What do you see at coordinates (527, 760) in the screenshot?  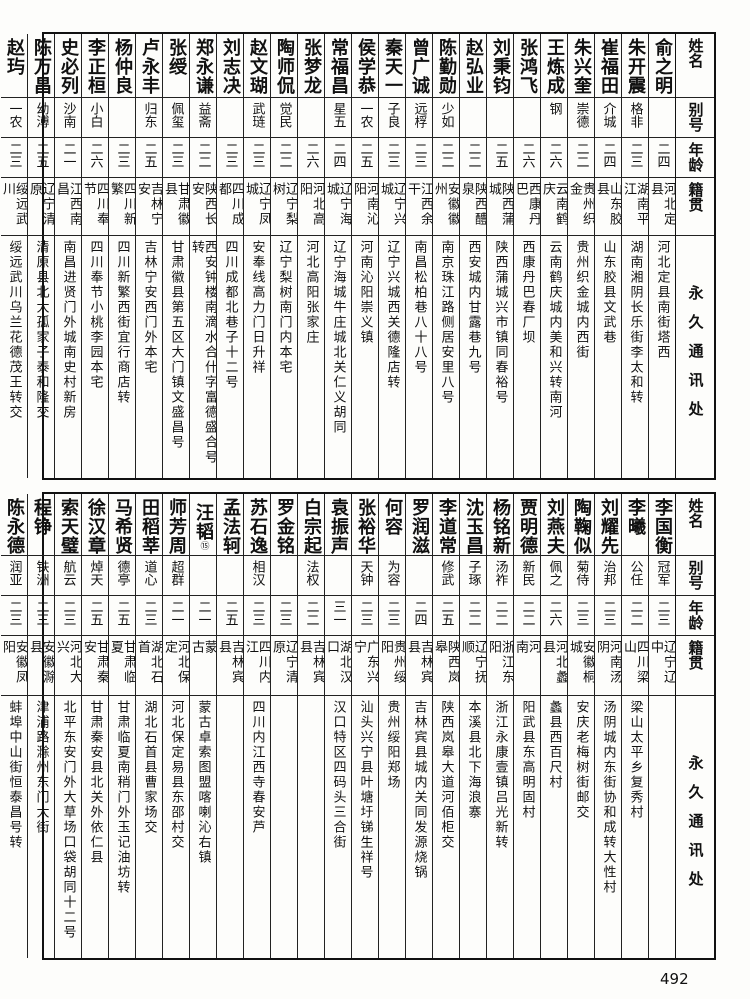 I see `address-text: 阳武县东高明固村` at bounding box center [527, 760].